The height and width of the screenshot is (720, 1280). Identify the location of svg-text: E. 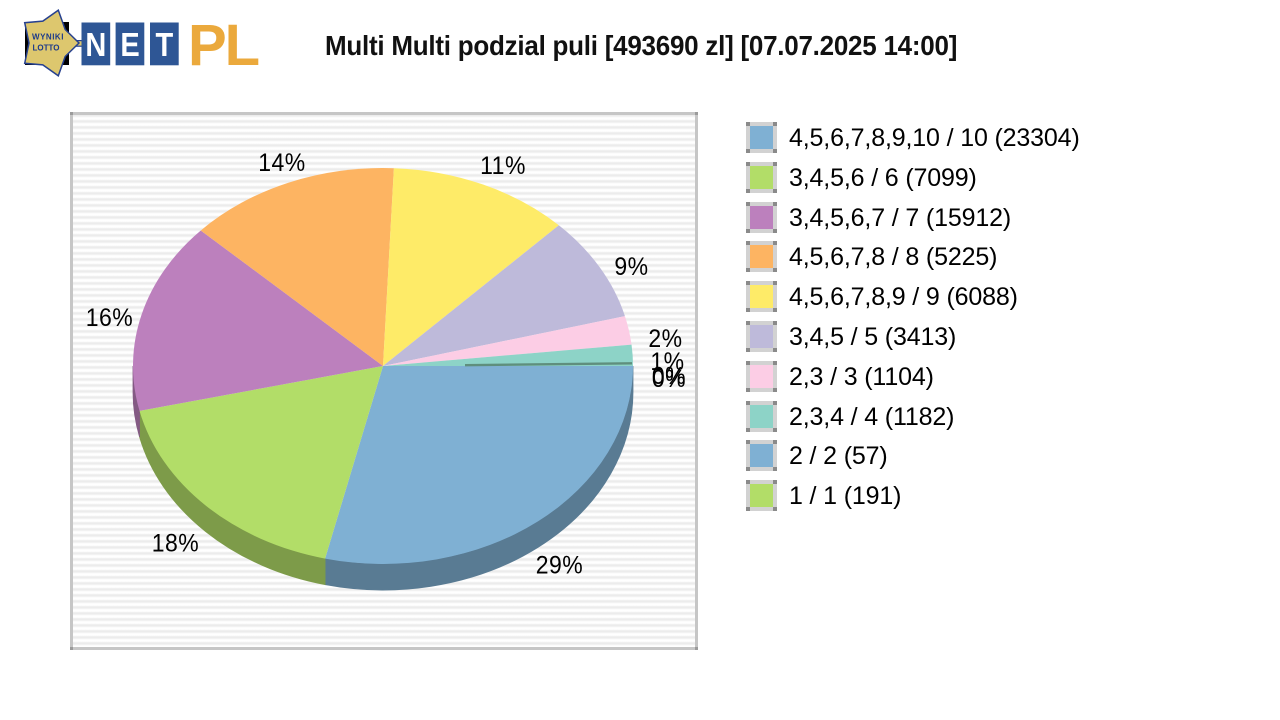
(129, 44).